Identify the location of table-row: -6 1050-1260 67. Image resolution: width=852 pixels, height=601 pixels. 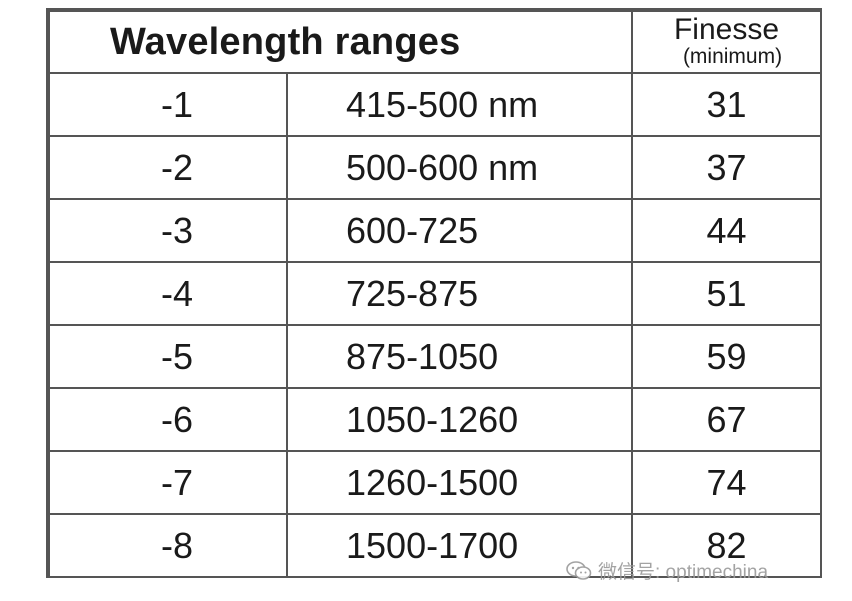
(435, 419).